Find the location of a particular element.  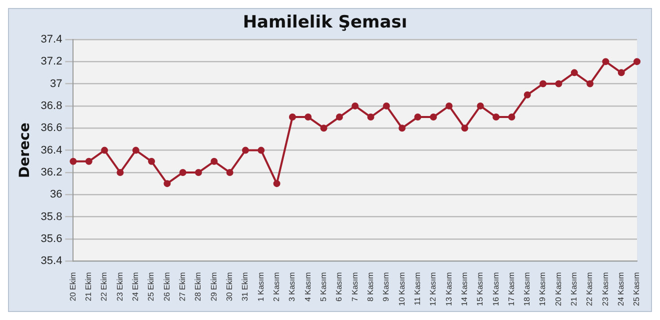

chart-title: Hamilelik Şeması is located at coordinates (325, 22).